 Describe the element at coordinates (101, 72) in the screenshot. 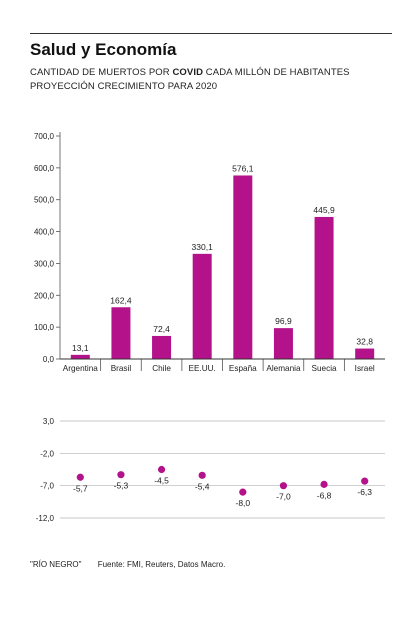

I see `subtitle-part: CANTIDAD DE MUERTOS POR` at that location.